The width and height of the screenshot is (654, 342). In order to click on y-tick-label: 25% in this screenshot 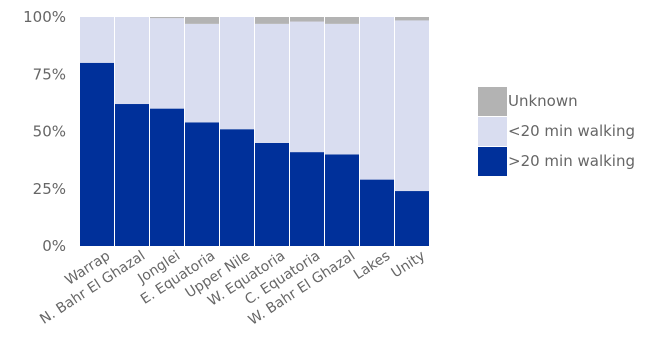, I will do `click(49, 189)`.